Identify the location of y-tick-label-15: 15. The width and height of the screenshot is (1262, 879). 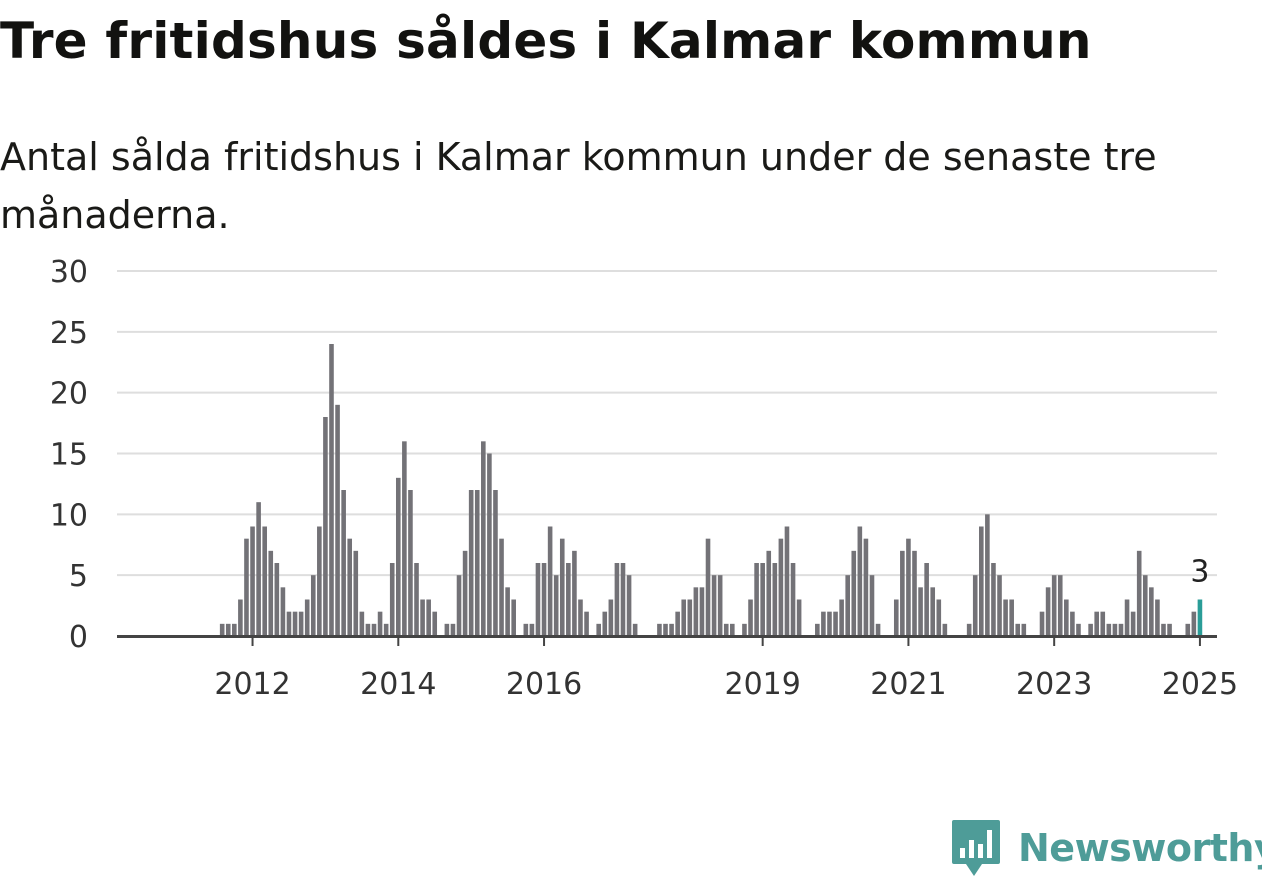
(69, 455).